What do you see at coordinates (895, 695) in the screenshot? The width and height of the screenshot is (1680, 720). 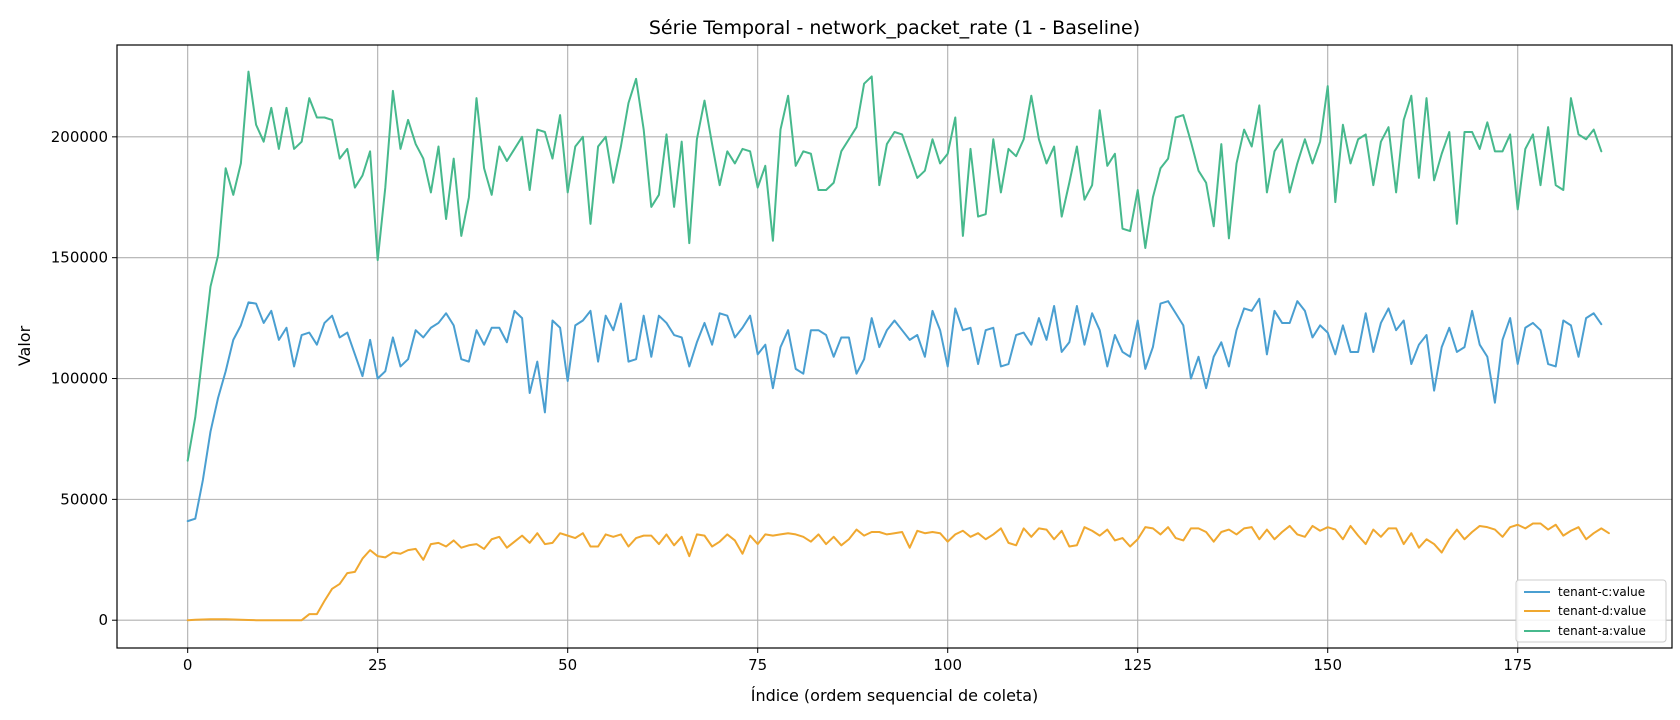 I see `x-axis-label: Índice (ordem sequencial de coleta)` at bounding box center [895, 695].